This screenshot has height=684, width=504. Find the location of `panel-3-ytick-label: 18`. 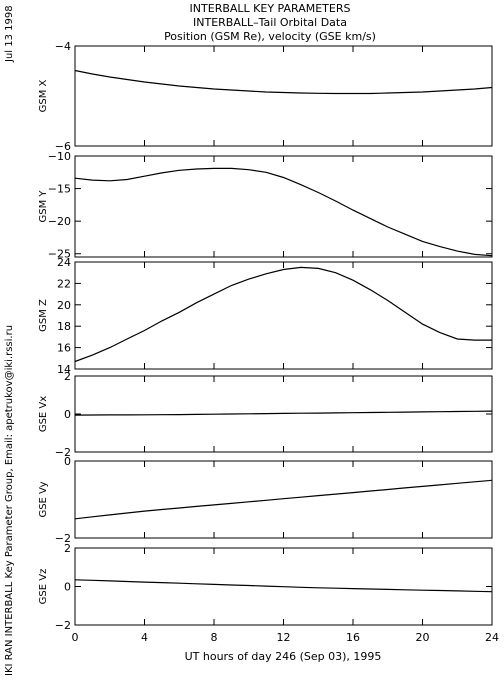

panel-3-ytick-label: 18 is located at coordinates (64, 326).